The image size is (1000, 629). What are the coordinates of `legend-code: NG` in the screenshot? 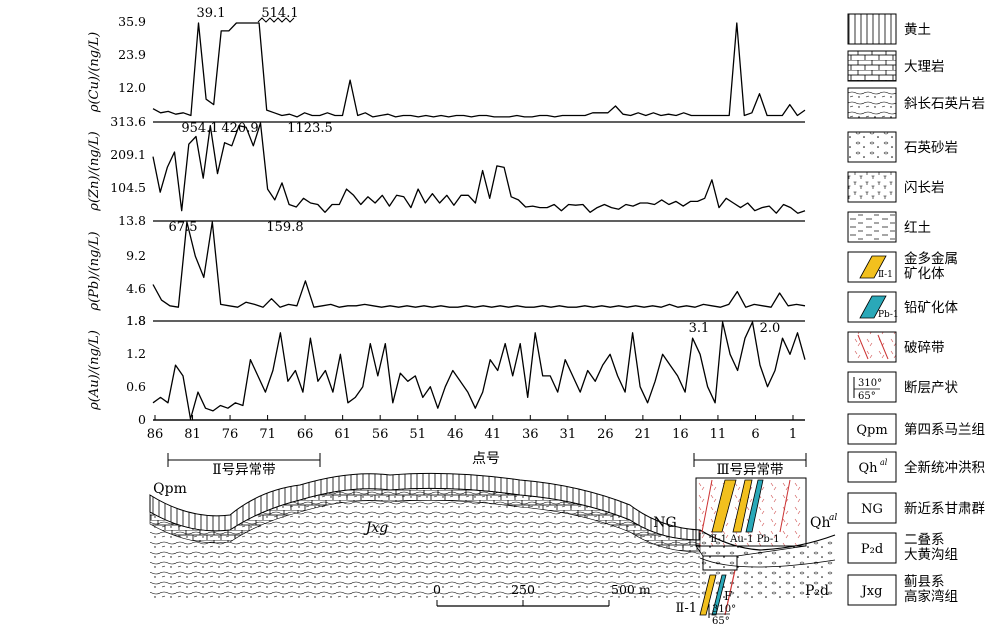 It's located at (872, 509).